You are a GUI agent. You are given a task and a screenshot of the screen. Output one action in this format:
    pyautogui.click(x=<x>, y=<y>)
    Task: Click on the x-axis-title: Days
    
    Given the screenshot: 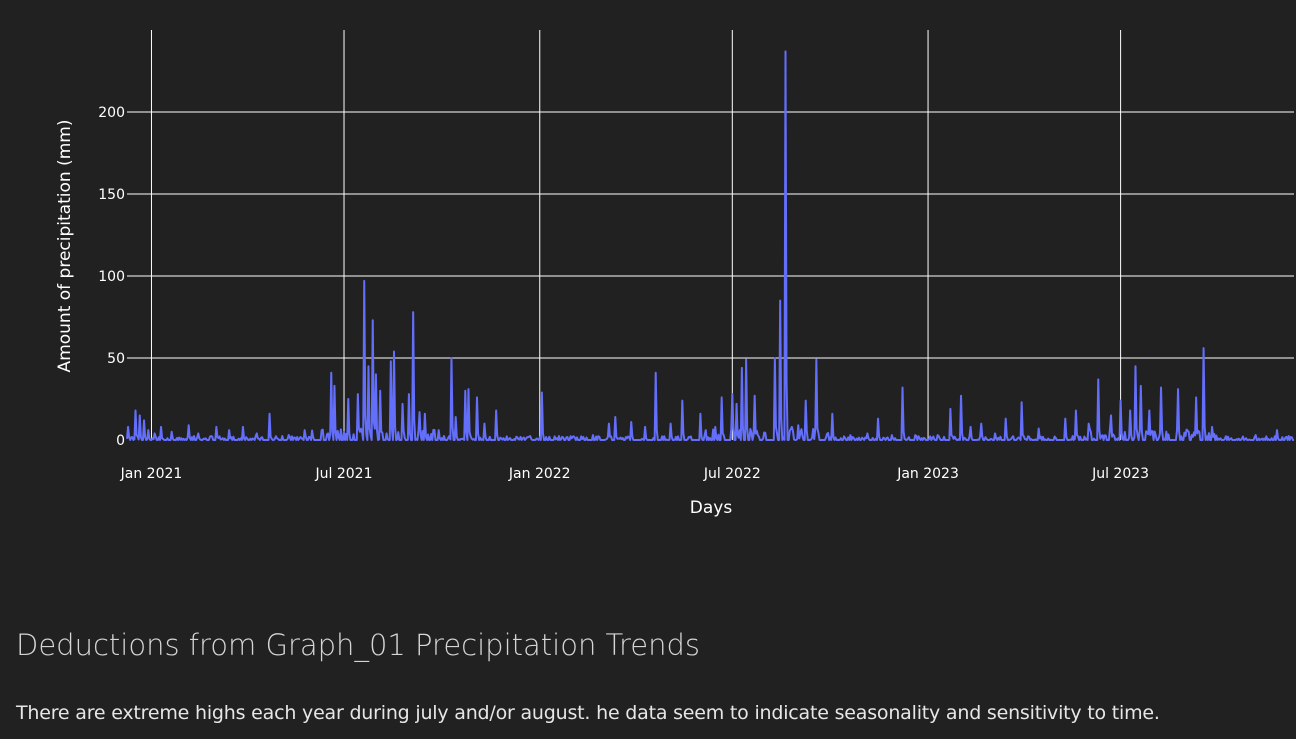 What is the action you would take?
    pyautogui.click(x=711, y=508)
    